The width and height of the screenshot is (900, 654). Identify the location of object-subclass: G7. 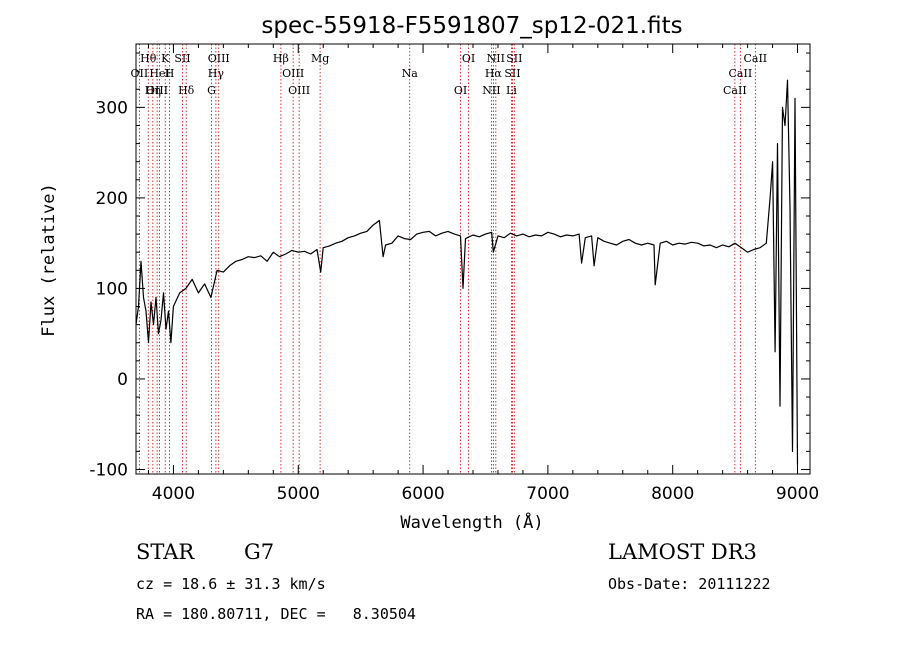
(259, 552).